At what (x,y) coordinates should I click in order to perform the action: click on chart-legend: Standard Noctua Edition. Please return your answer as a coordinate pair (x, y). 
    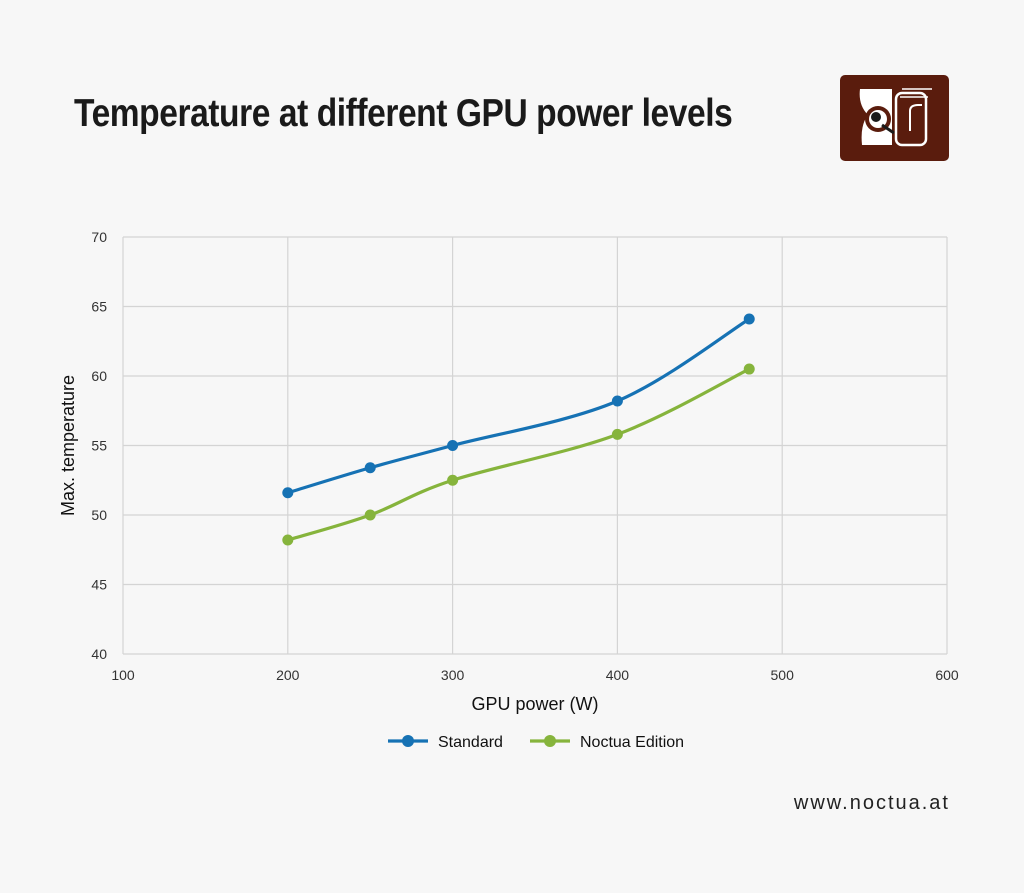
    Looking at the image, I should click on (536, 742).